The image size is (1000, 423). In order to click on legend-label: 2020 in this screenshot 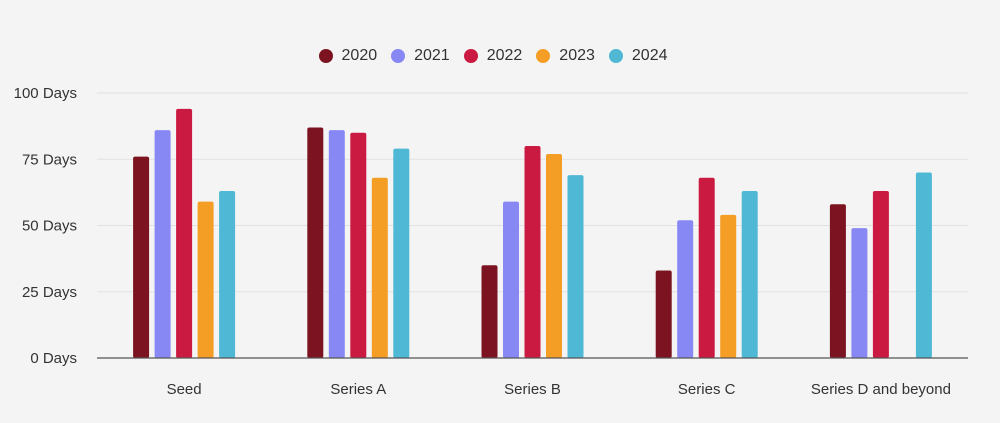, I will do `click(359, 55)`.